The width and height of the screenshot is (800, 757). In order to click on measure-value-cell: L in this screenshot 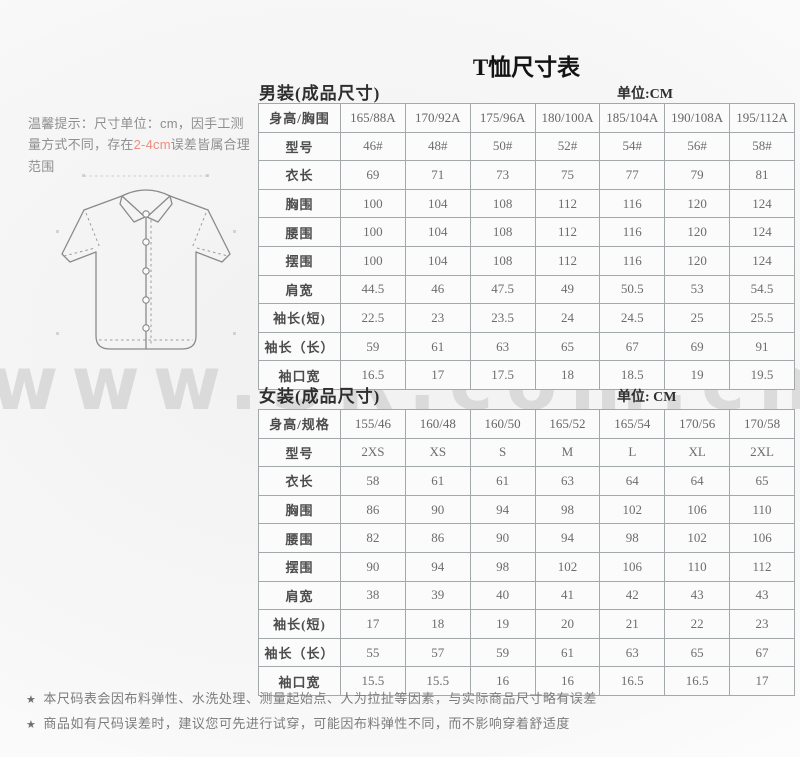, I will do `click(632, 452)`.